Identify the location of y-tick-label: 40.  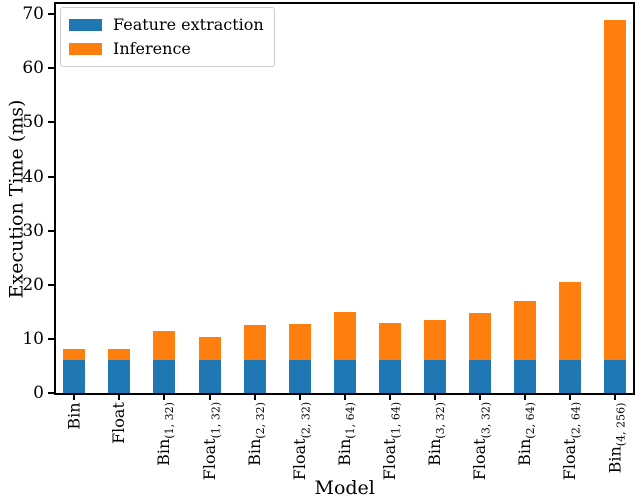
(33, 176).